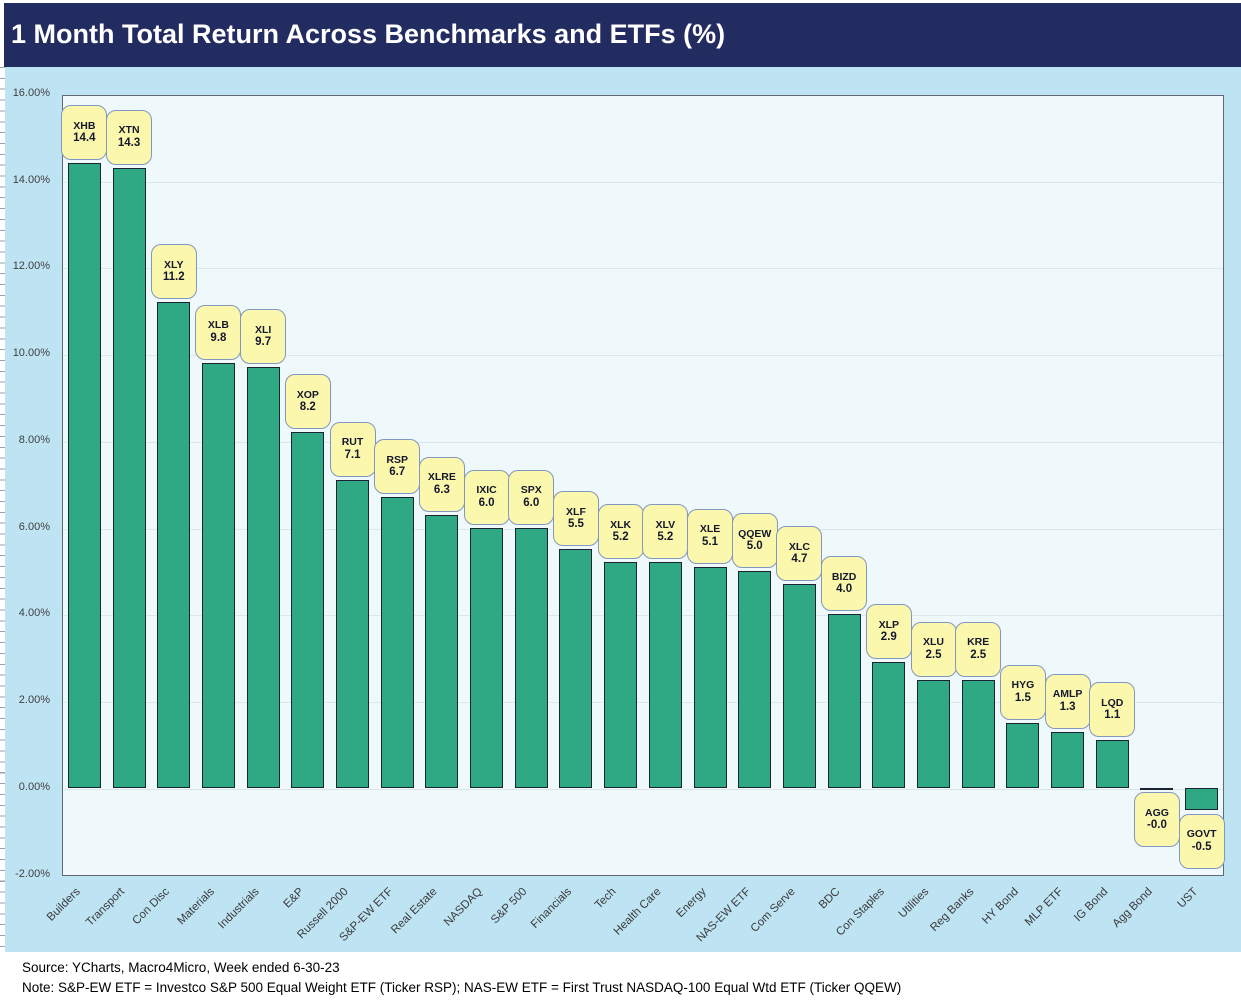 Image resolution: width=1241 pixels, height=1000 pixels. I want to click on callout-value: 14.3, so click(129, 142).